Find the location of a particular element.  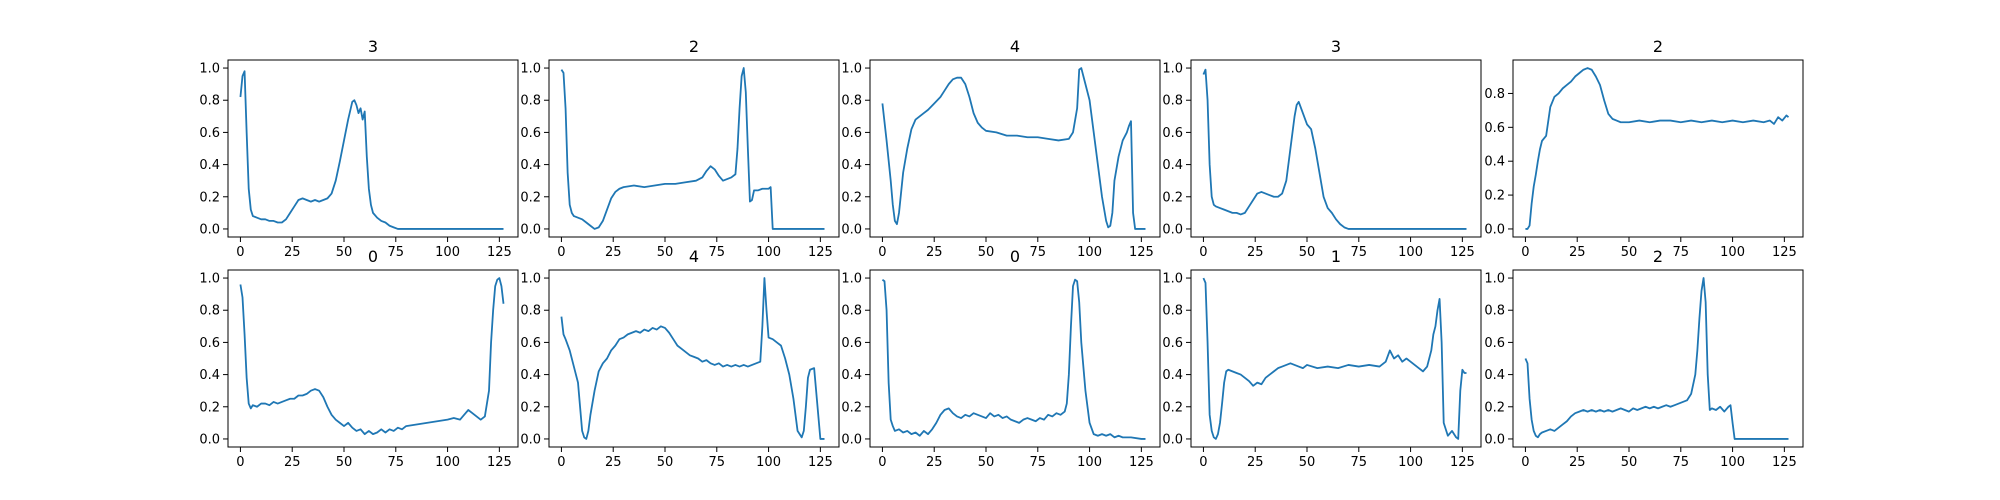

subplot-2: 2 0 25 50 75 100 125 0.0 0.2 0.4 0.6 0.8 1.0 is located at coordinates (680, 148).